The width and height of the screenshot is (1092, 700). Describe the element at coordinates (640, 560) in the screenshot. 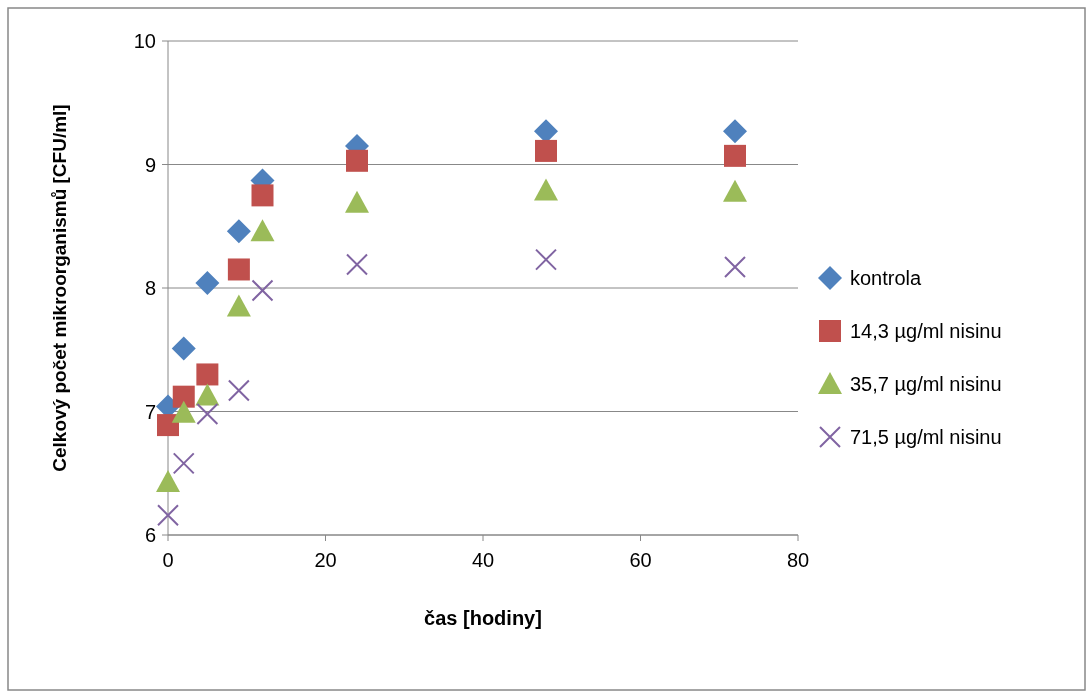

I see `x-tick-label: 60` at that location.